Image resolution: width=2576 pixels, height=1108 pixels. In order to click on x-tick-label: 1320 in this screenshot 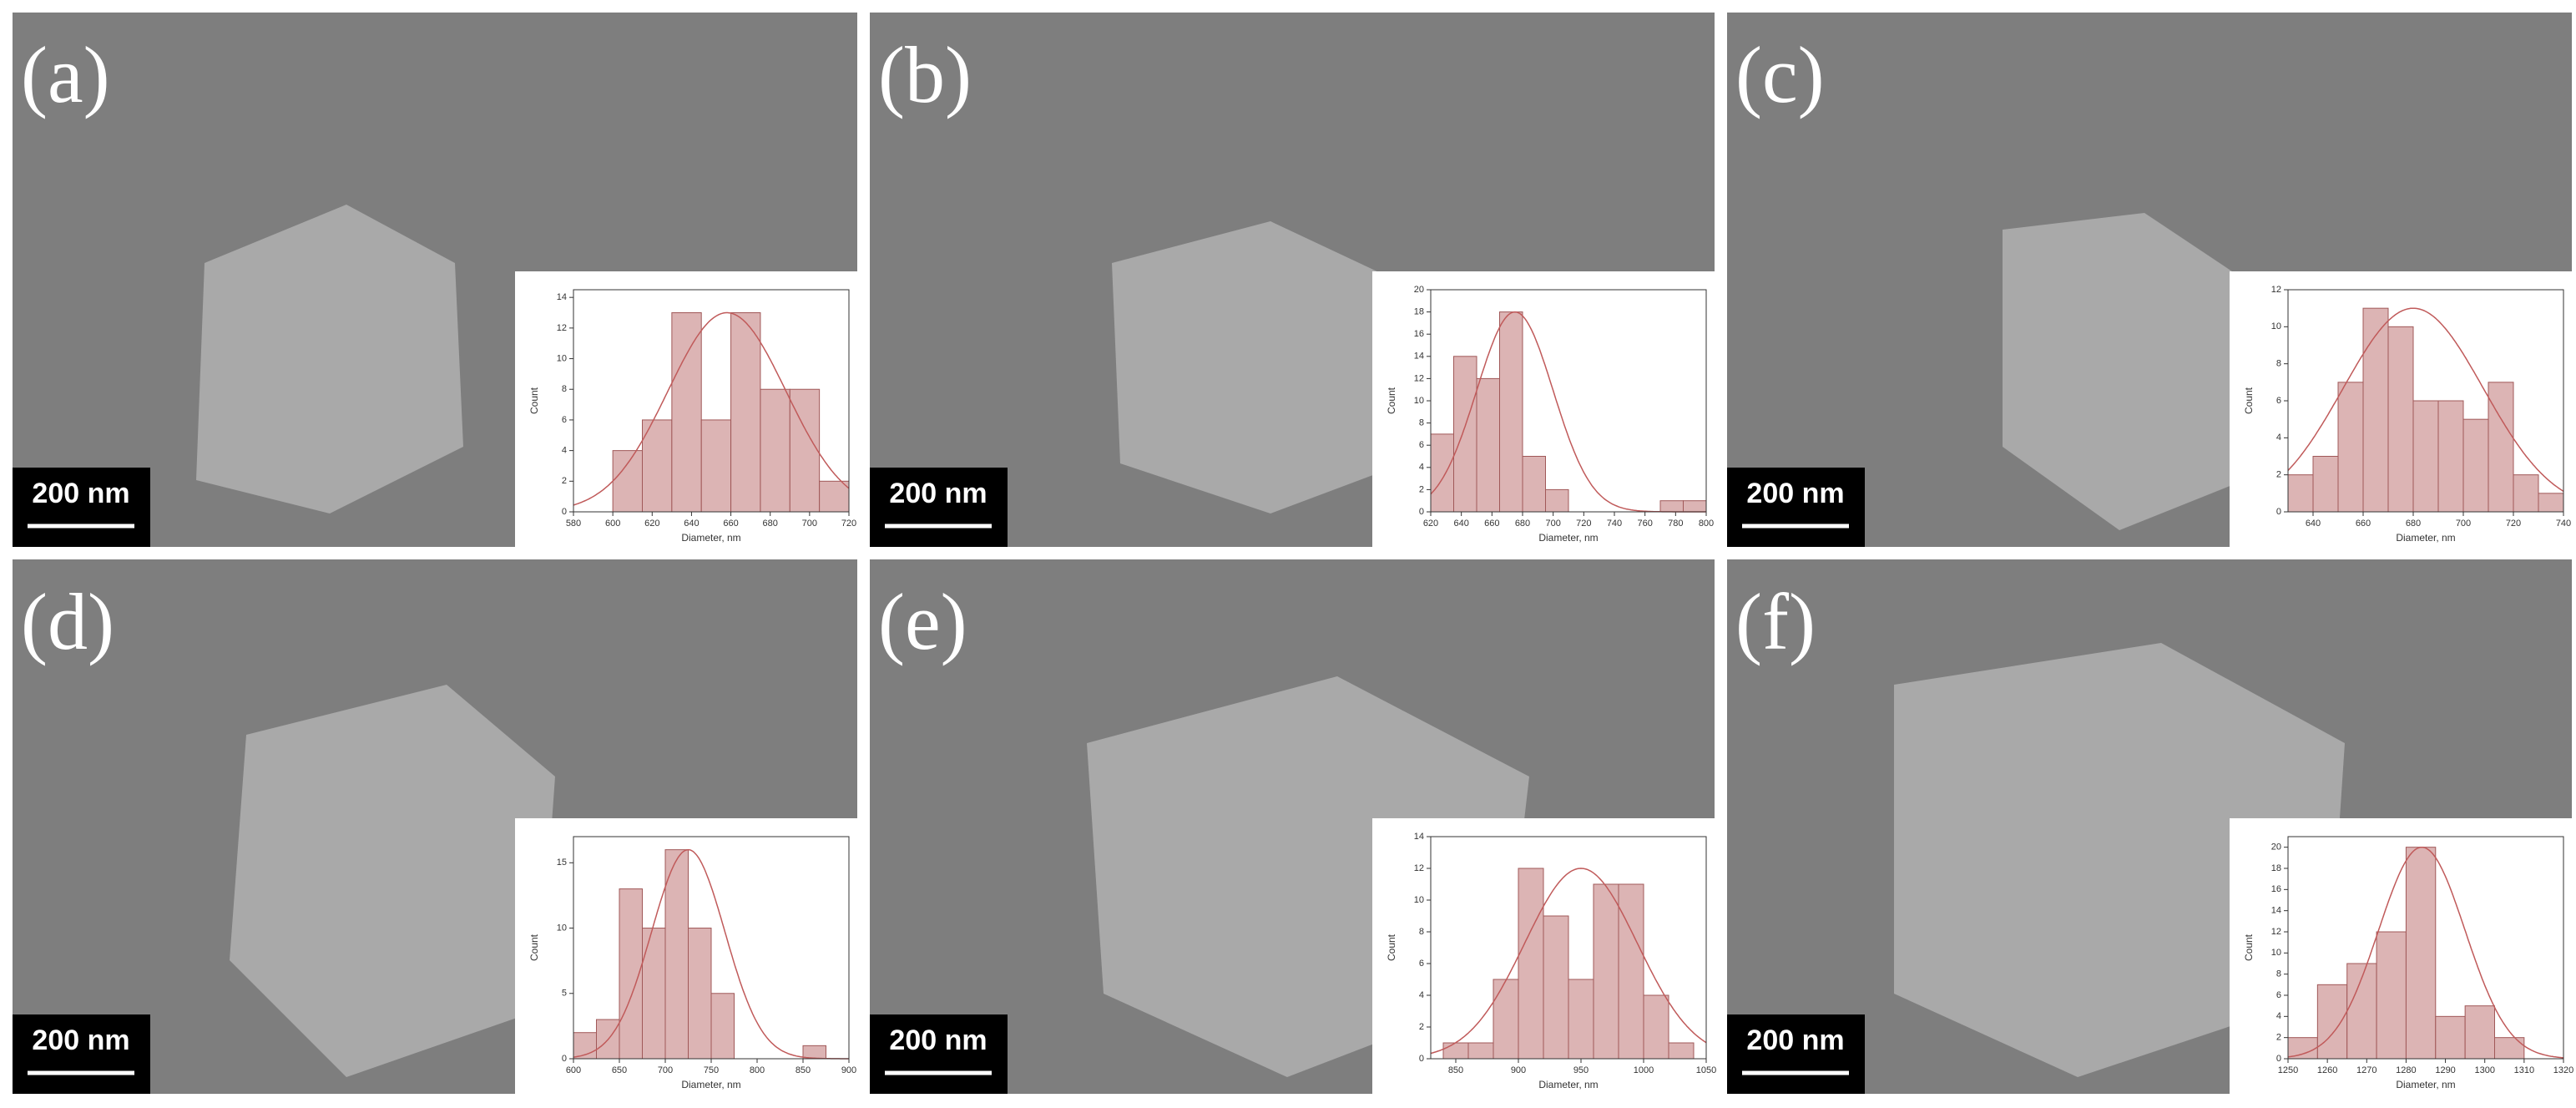, I will do `click(2563, 1070)`.